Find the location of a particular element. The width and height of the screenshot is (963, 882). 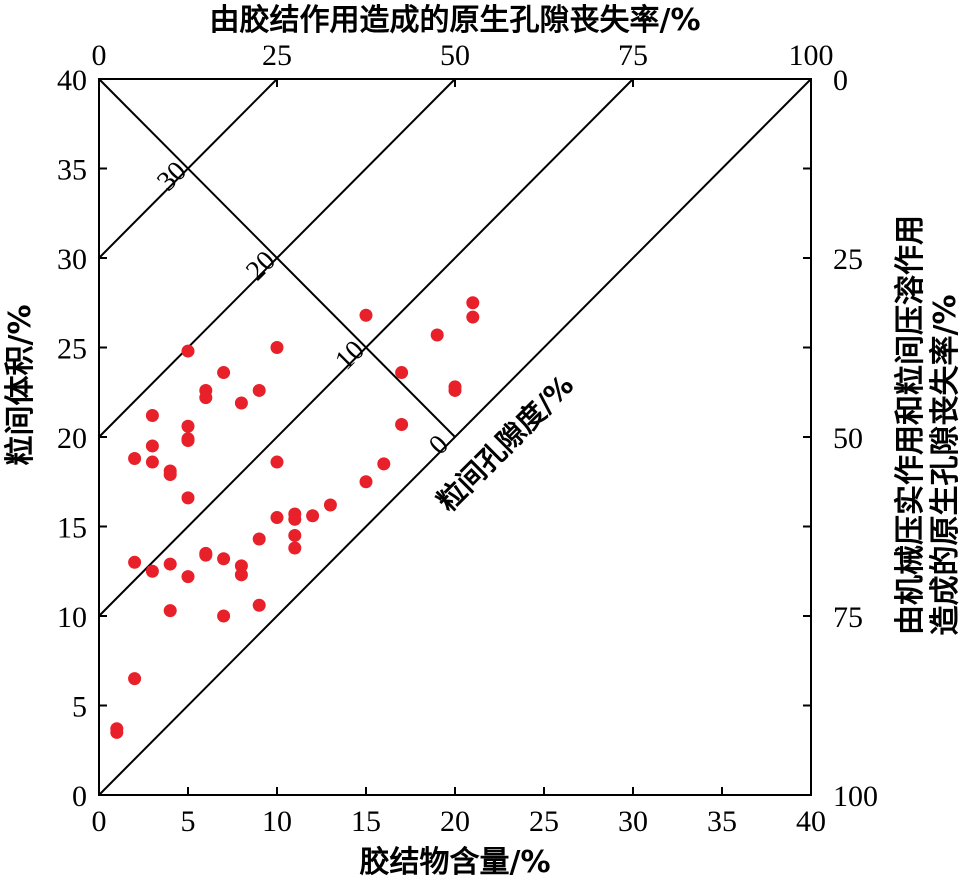

top-axis-title: 由胶结作用造成的原生孔隙丧失率/% is located at coordinates (454, 20).